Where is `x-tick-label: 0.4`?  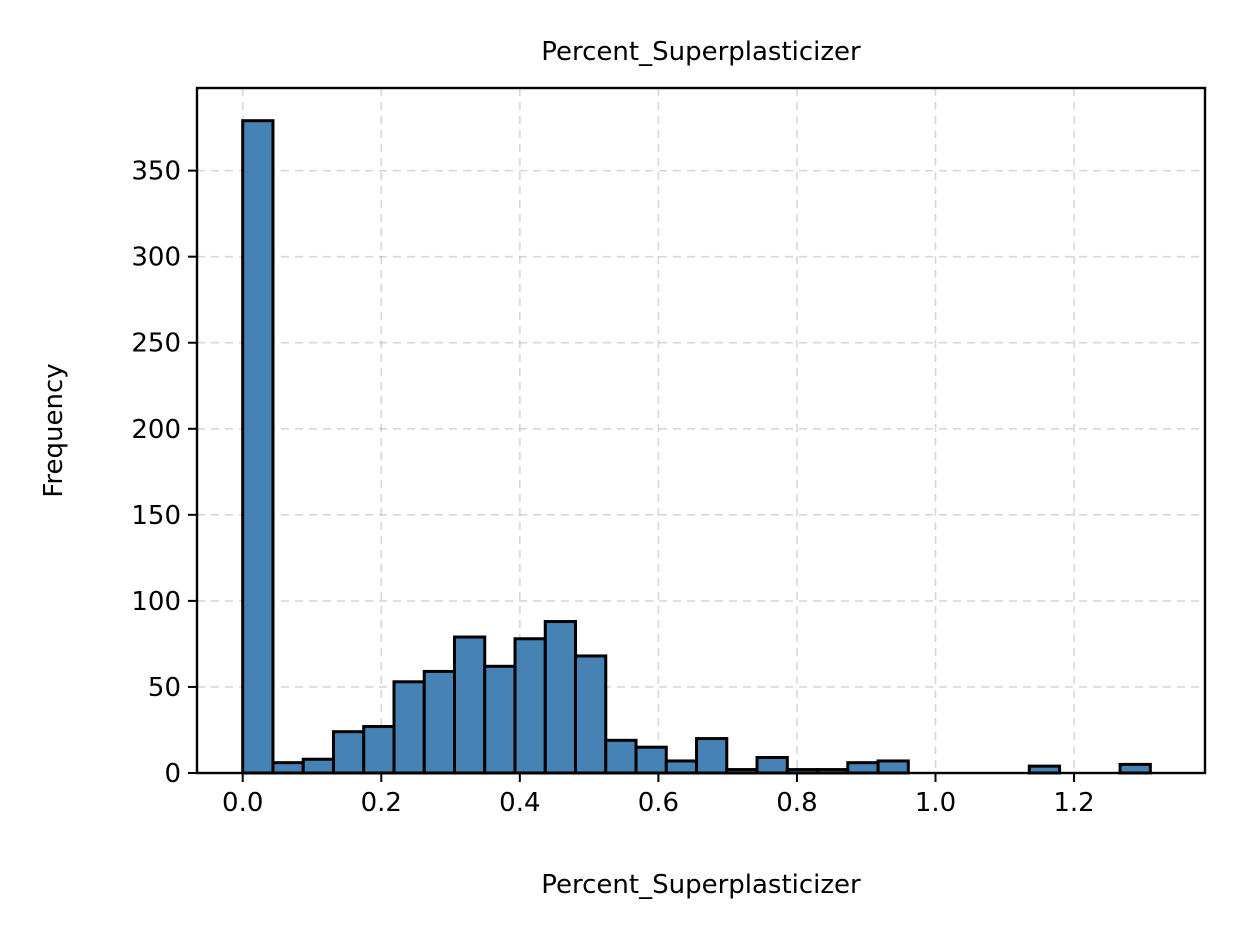 x-tick-label: 0.4 is located at coordinates (519, 803).